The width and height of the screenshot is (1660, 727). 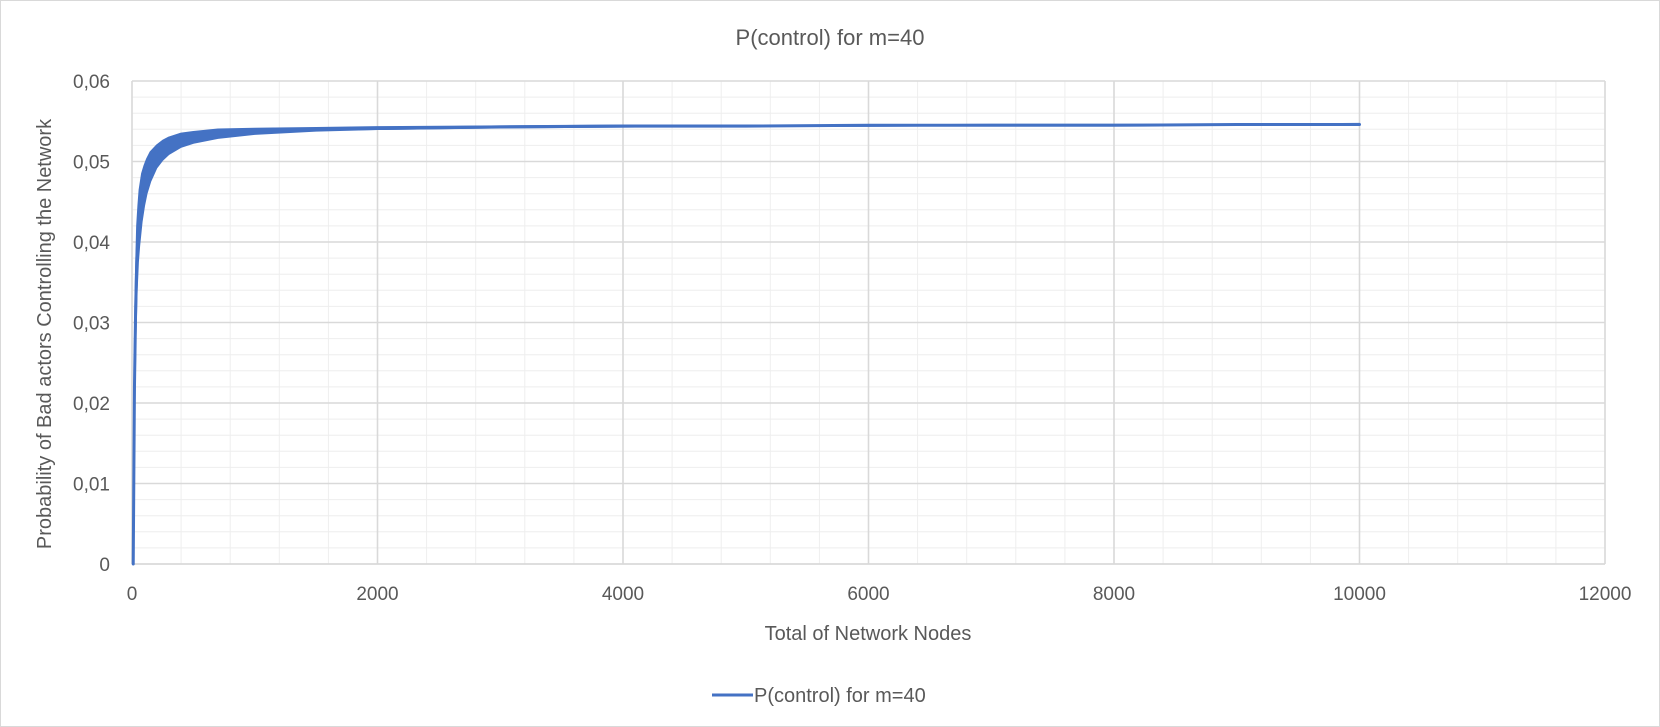 What do you see at coordinates (840, 696) in the screenshot?
I see `legend-label: P(control) for m=40` at bounding box center [840, 696].